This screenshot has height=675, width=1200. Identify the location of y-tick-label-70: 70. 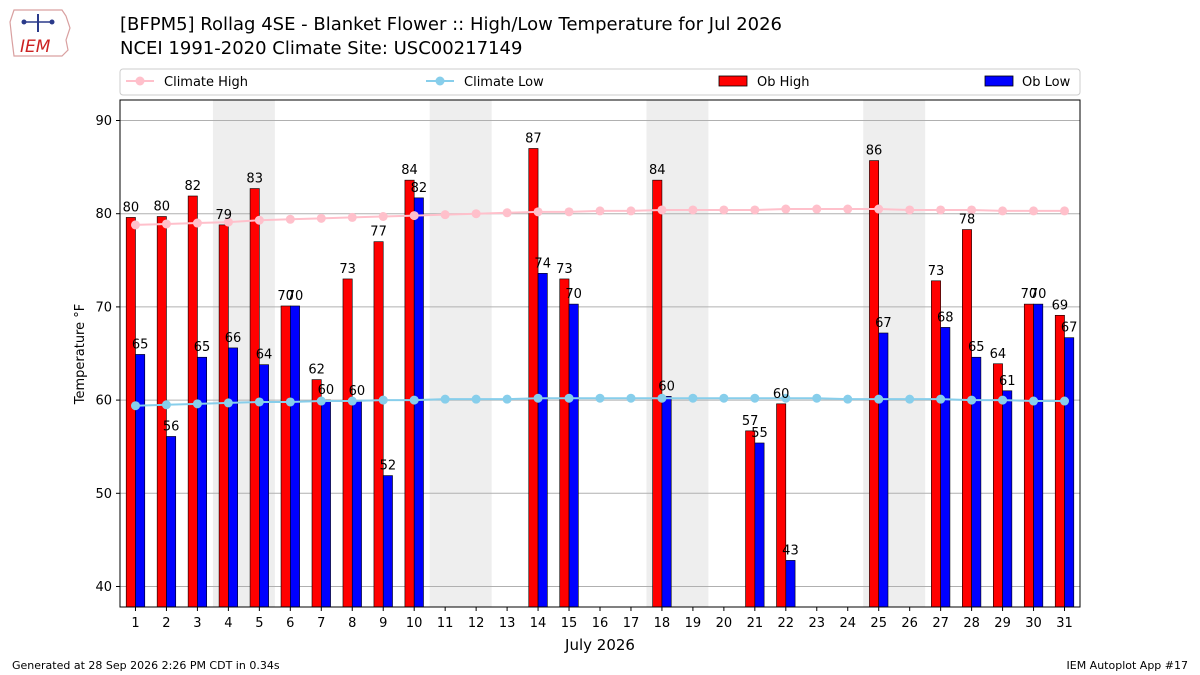
(103, 307).